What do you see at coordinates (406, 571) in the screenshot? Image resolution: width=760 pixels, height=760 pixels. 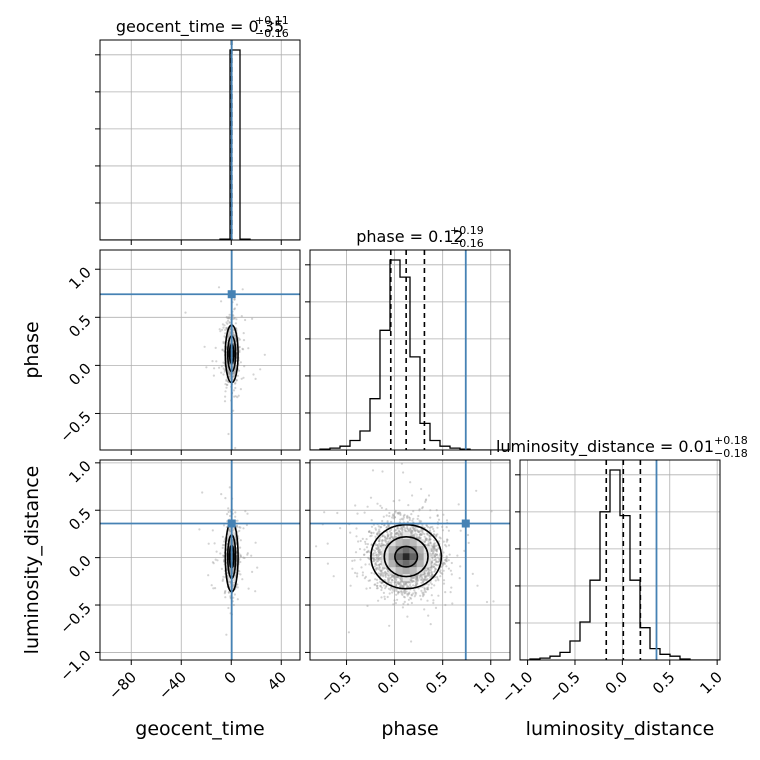 I see `density-cell` at bounding box center [406, 571].